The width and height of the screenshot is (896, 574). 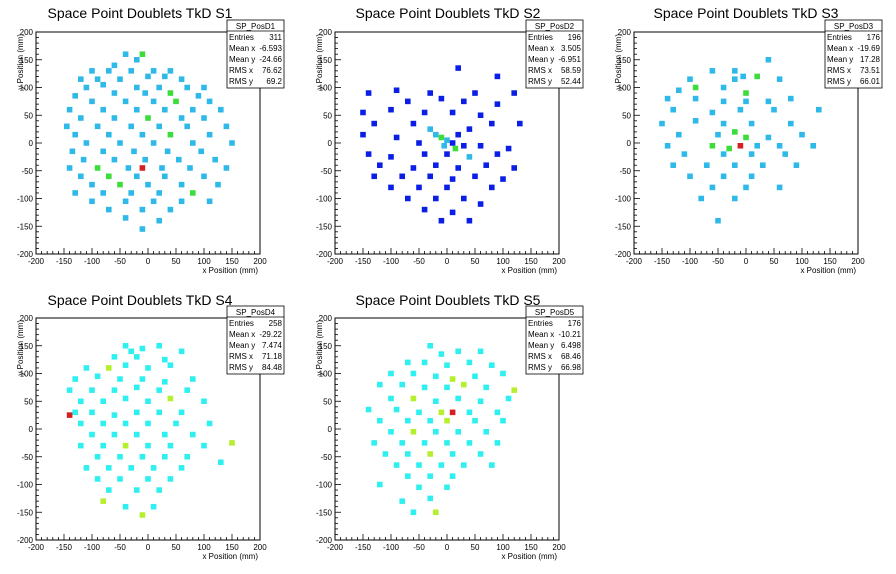 I want to click on y-tick-label: 0, so click(x=31, y=429).